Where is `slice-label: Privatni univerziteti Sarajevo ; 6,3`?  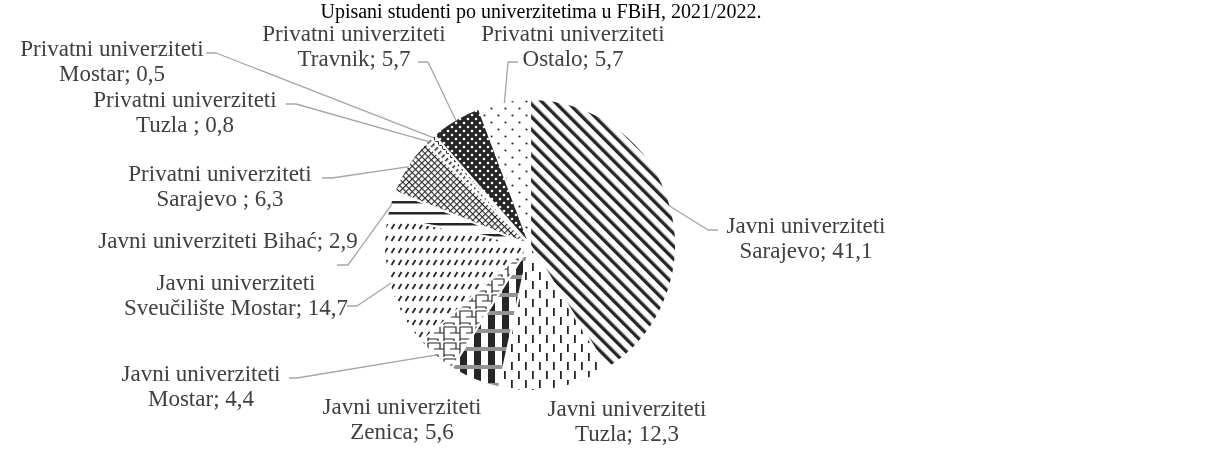
slice-label: Privatni univerziteti Sarajevo ; 6,3 is located at coordinates (220, 186).